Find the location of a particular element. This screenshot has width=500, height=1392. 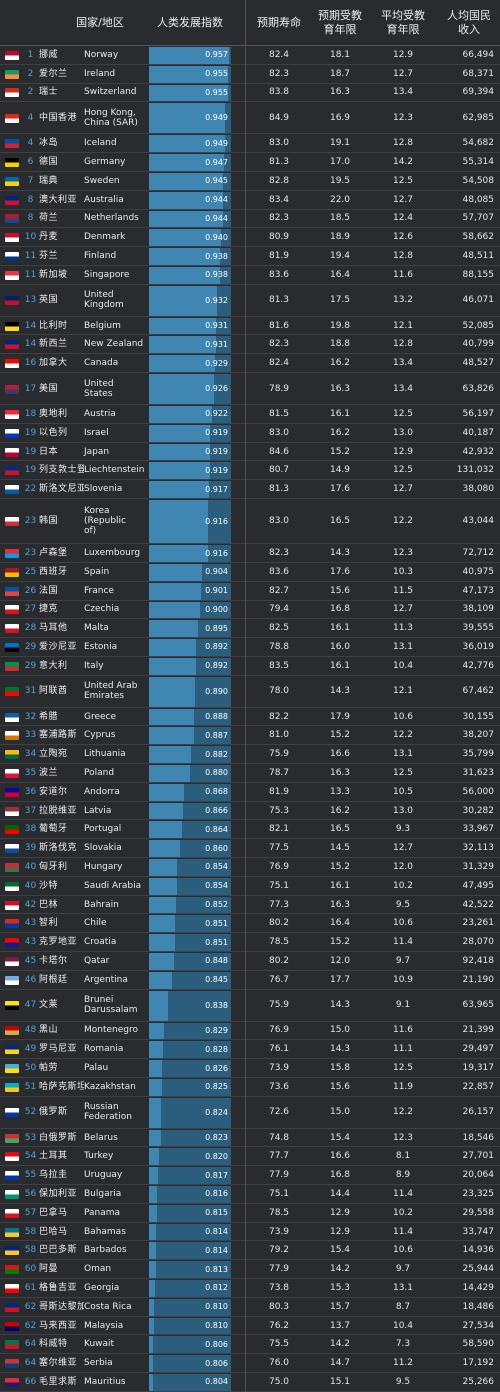

life-expectancy: 82.7 is located at coordinates (279, 590).